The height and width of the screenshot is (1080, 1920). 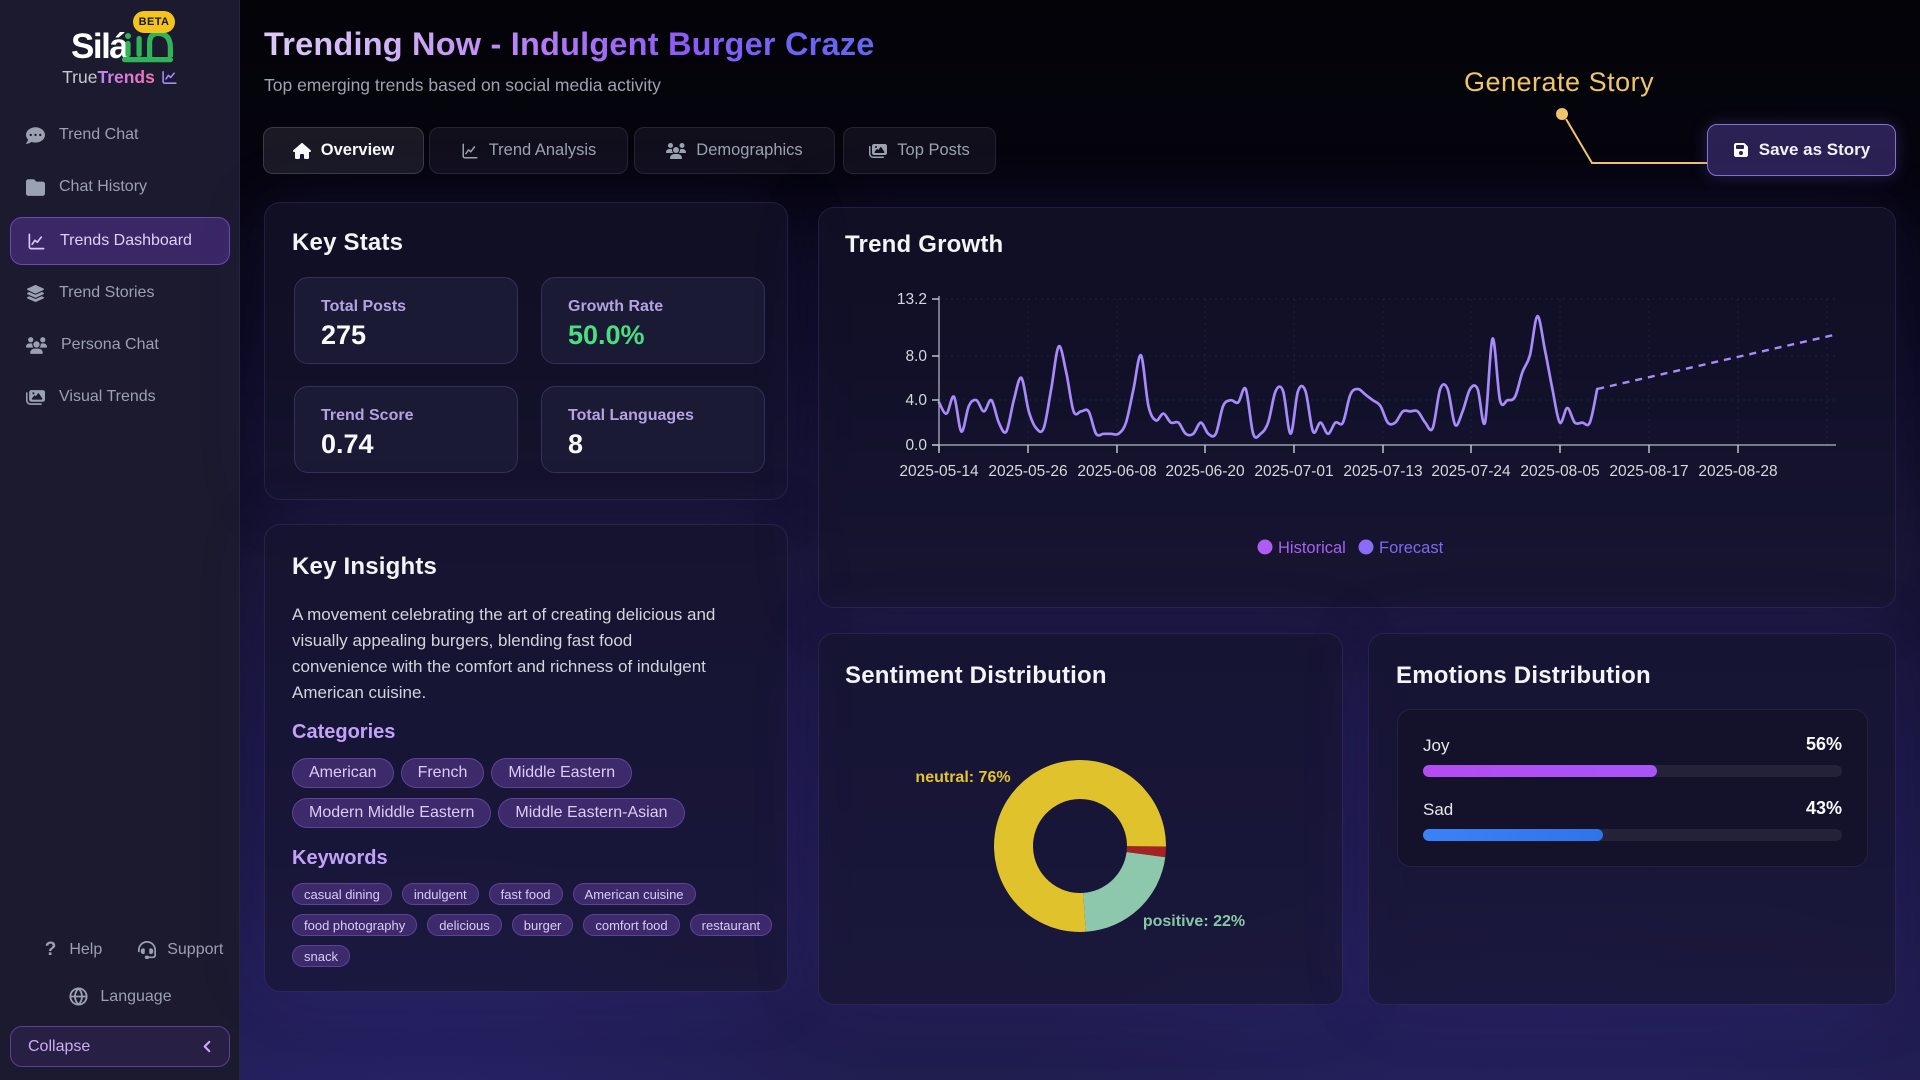 I want to click on svg-text: 2025-06-20, so click(x=1205, y=471).